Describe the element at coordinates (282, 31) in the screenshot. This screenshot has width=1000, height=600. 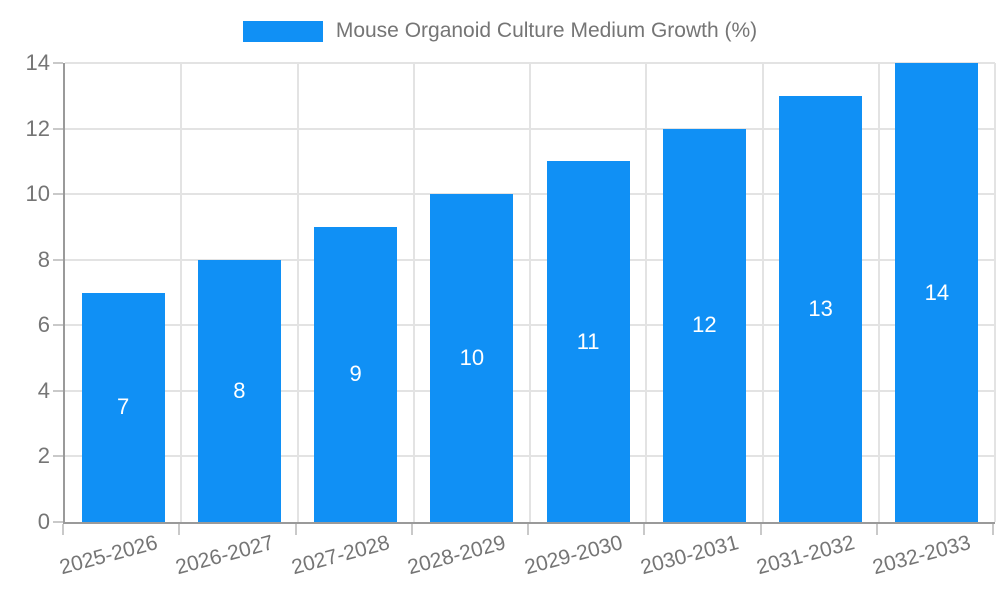
I see `legend-swatch` at that location.